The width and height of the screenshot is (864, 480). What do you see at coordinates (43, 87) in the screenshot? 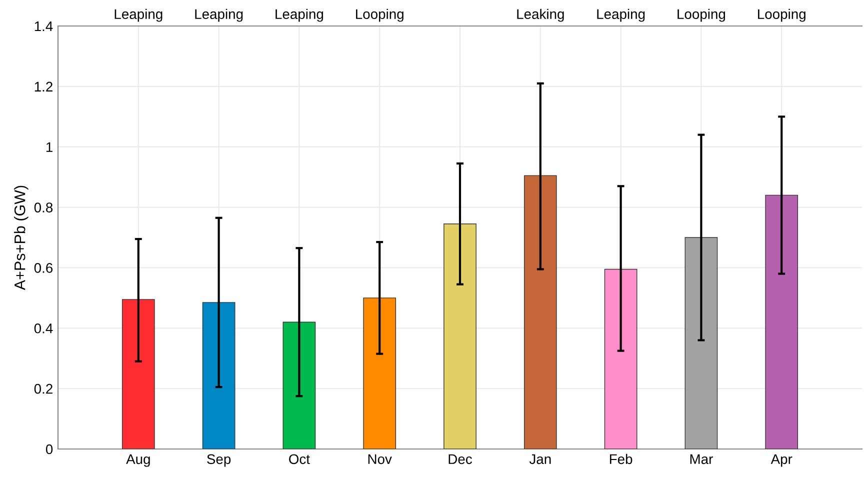
I see `y-tick-label: 1.2` at bounding box center [43, 87].